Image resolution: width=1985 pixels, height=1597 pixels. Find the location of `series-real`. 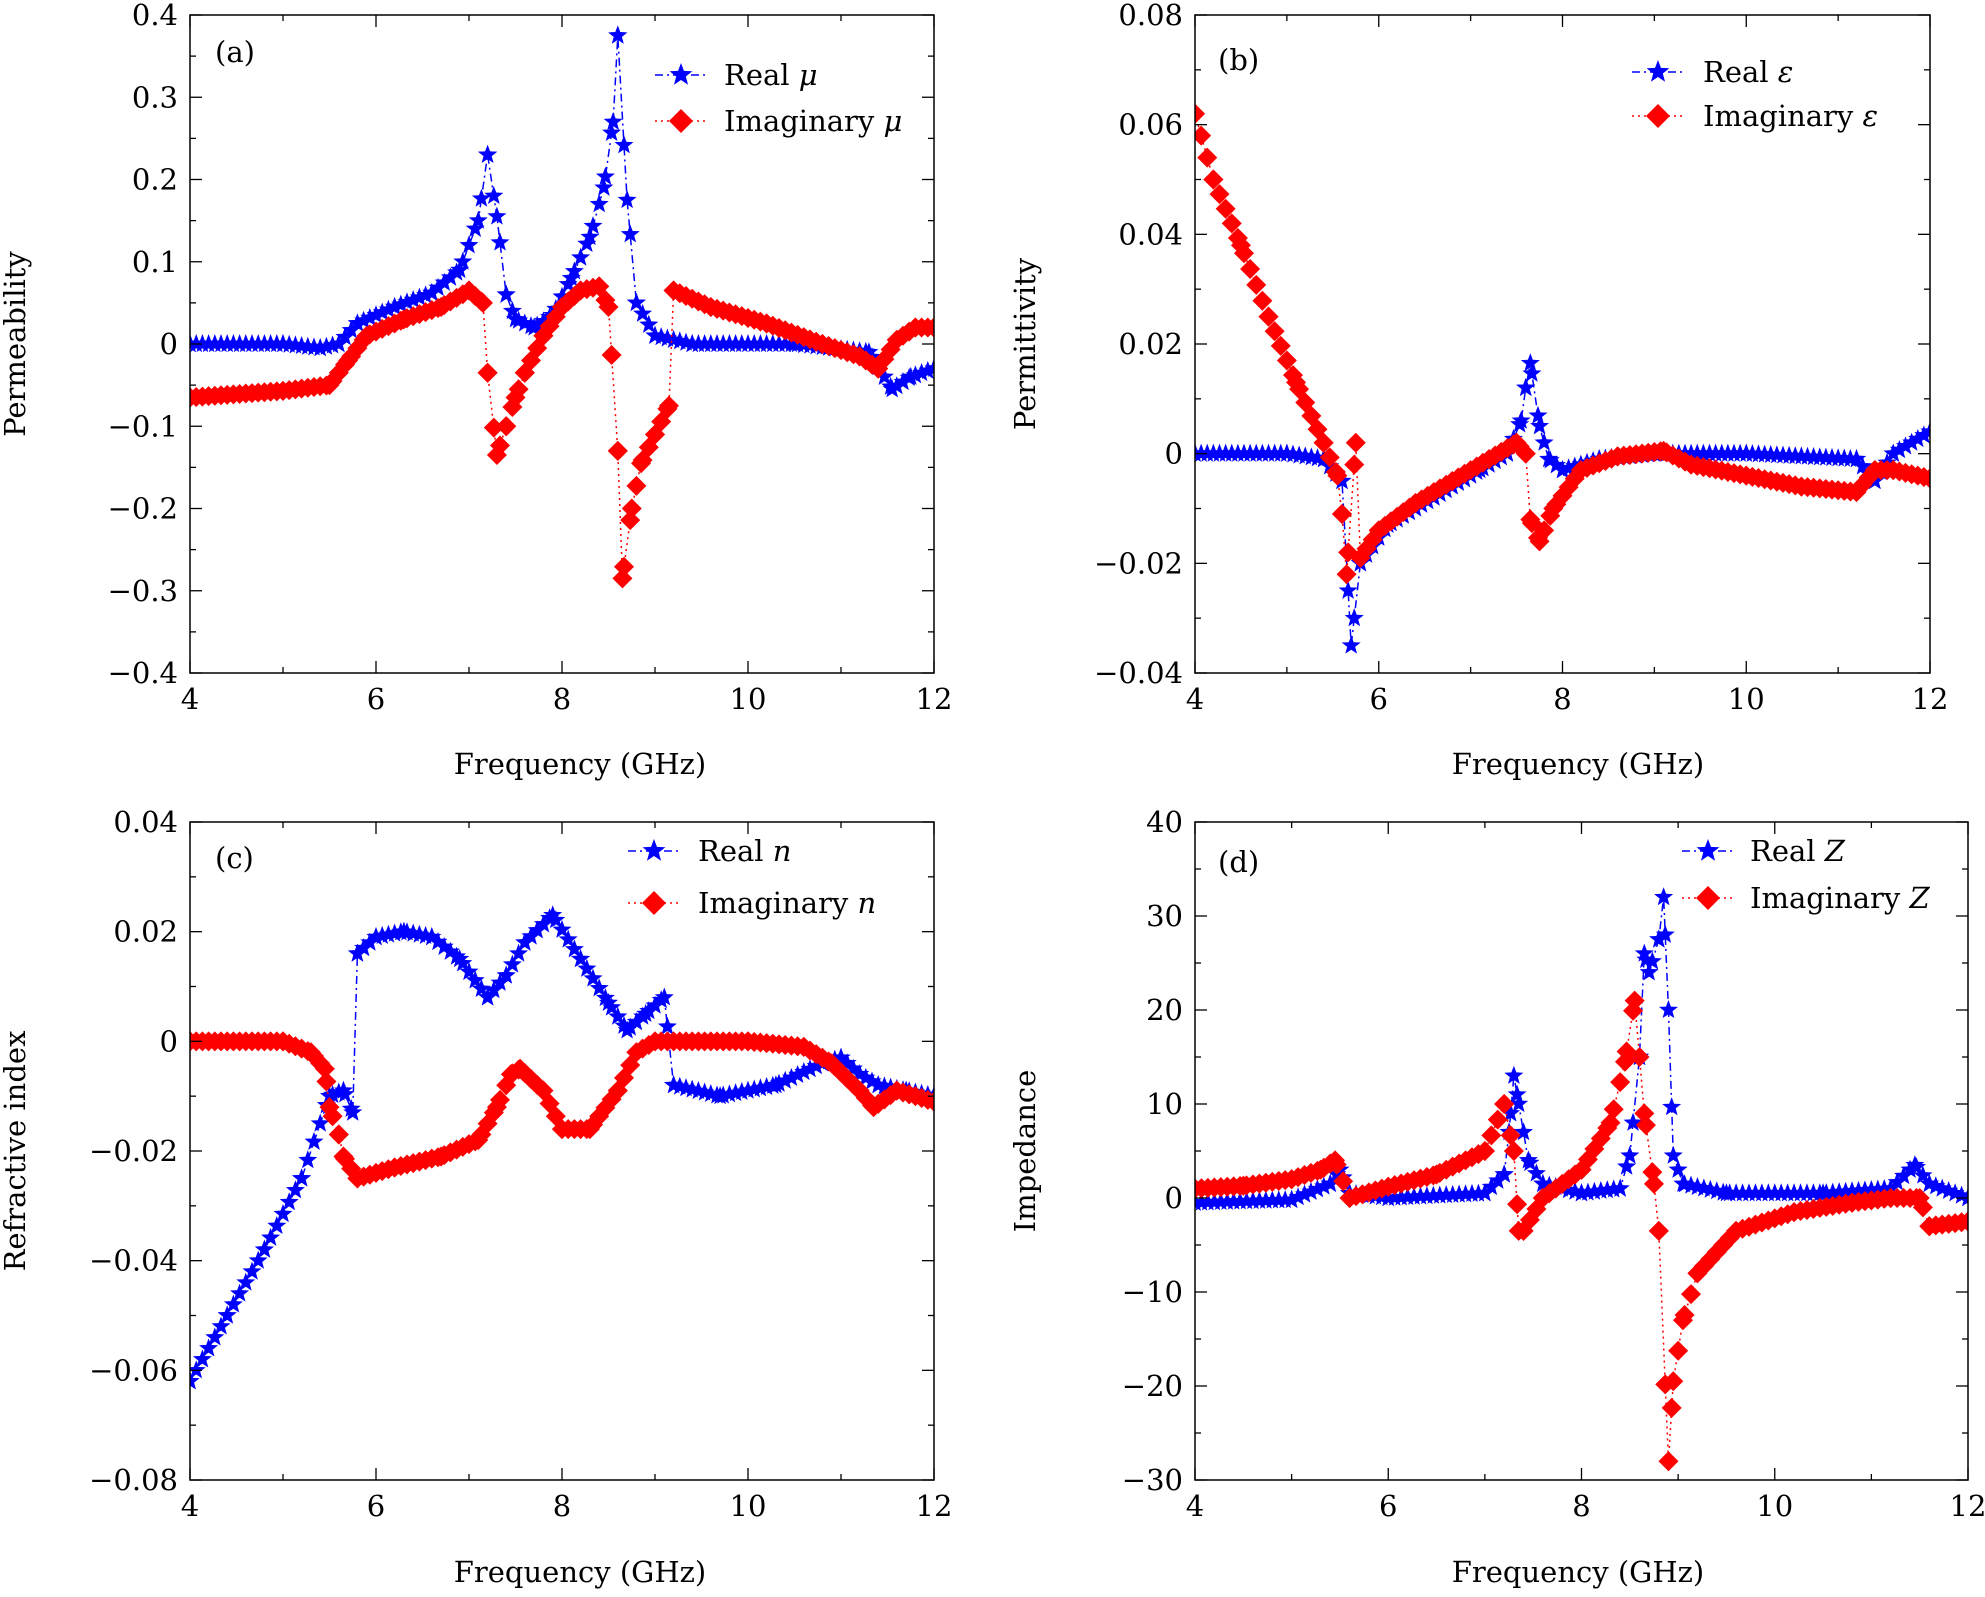

series-real is located at coordinates (562, 1147).